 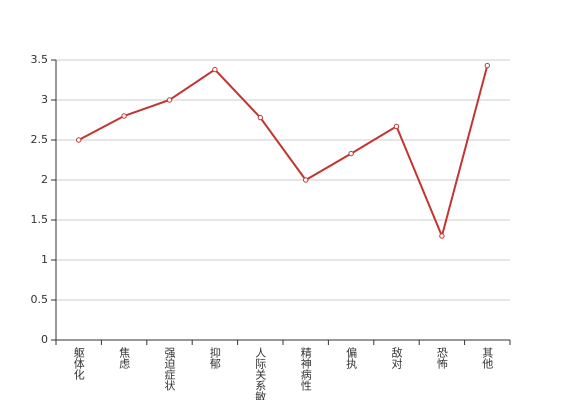 I want to click on x-tick-label: 恐怖, so click(x=441, y=358).